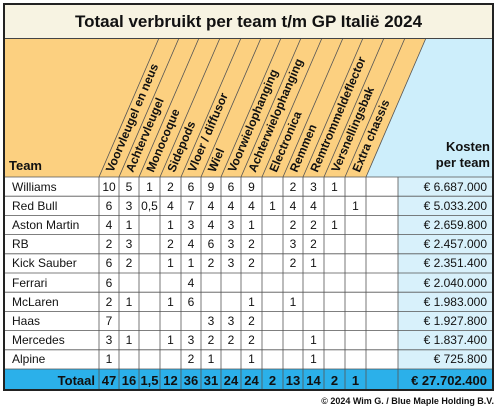 The image size is (500, 412). Describe the element at coordinates (455, 186) in the screenshot. I see `team-cost: € 6.687.000` at that location.